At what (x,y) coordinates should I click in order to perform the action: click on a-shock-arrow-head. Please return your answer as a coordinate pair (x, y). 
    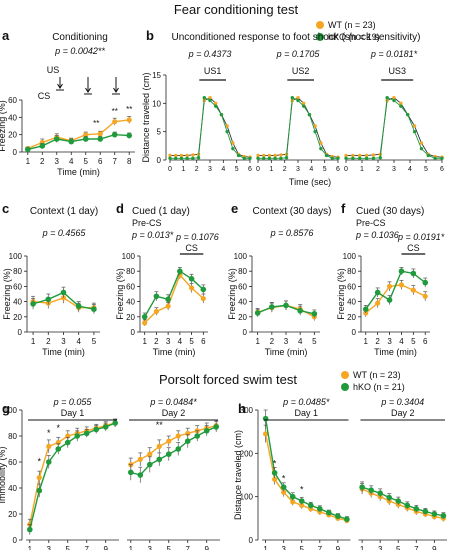
    Looking at the image, I should click on (60, 86).